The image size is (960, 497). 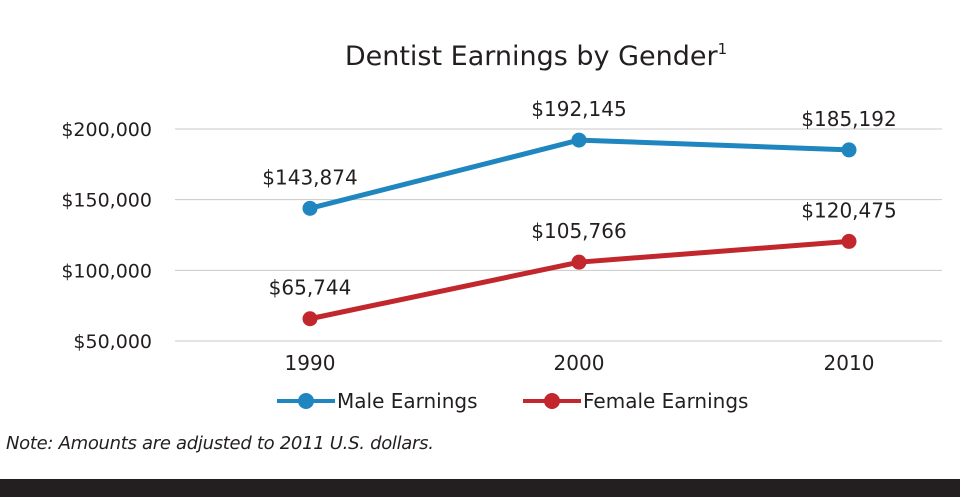 I want to click on y-tick-label: $200,000, so click(x=106, y=130).